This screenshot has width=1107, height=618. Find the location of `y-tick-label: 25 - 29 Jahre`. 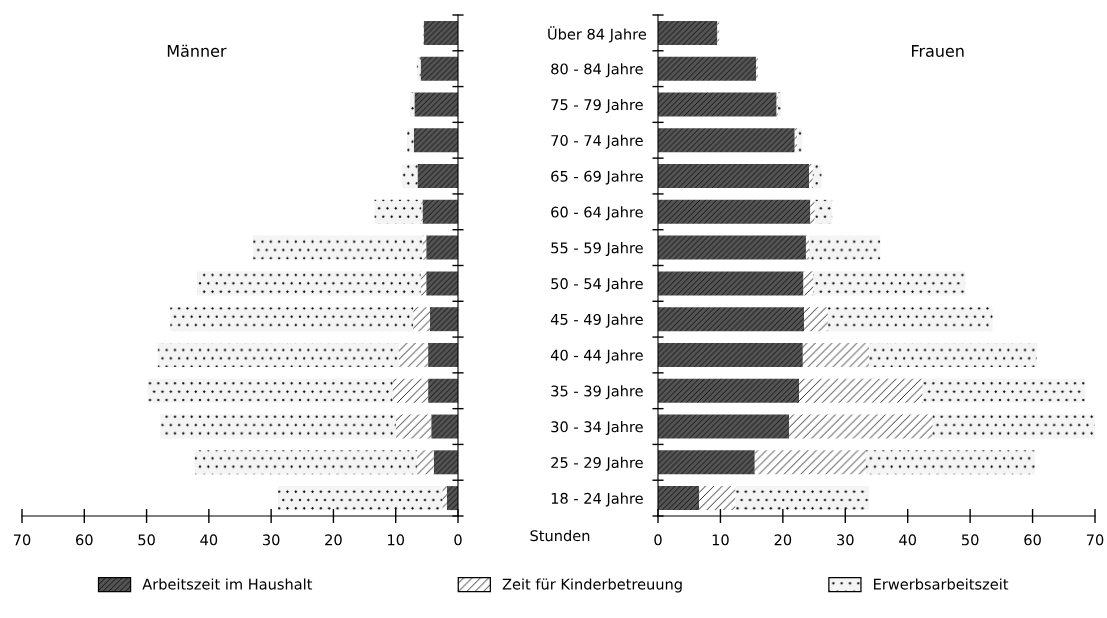

y-tick-label: 25 - 29 Jahre is located at coordinates (597, 463).